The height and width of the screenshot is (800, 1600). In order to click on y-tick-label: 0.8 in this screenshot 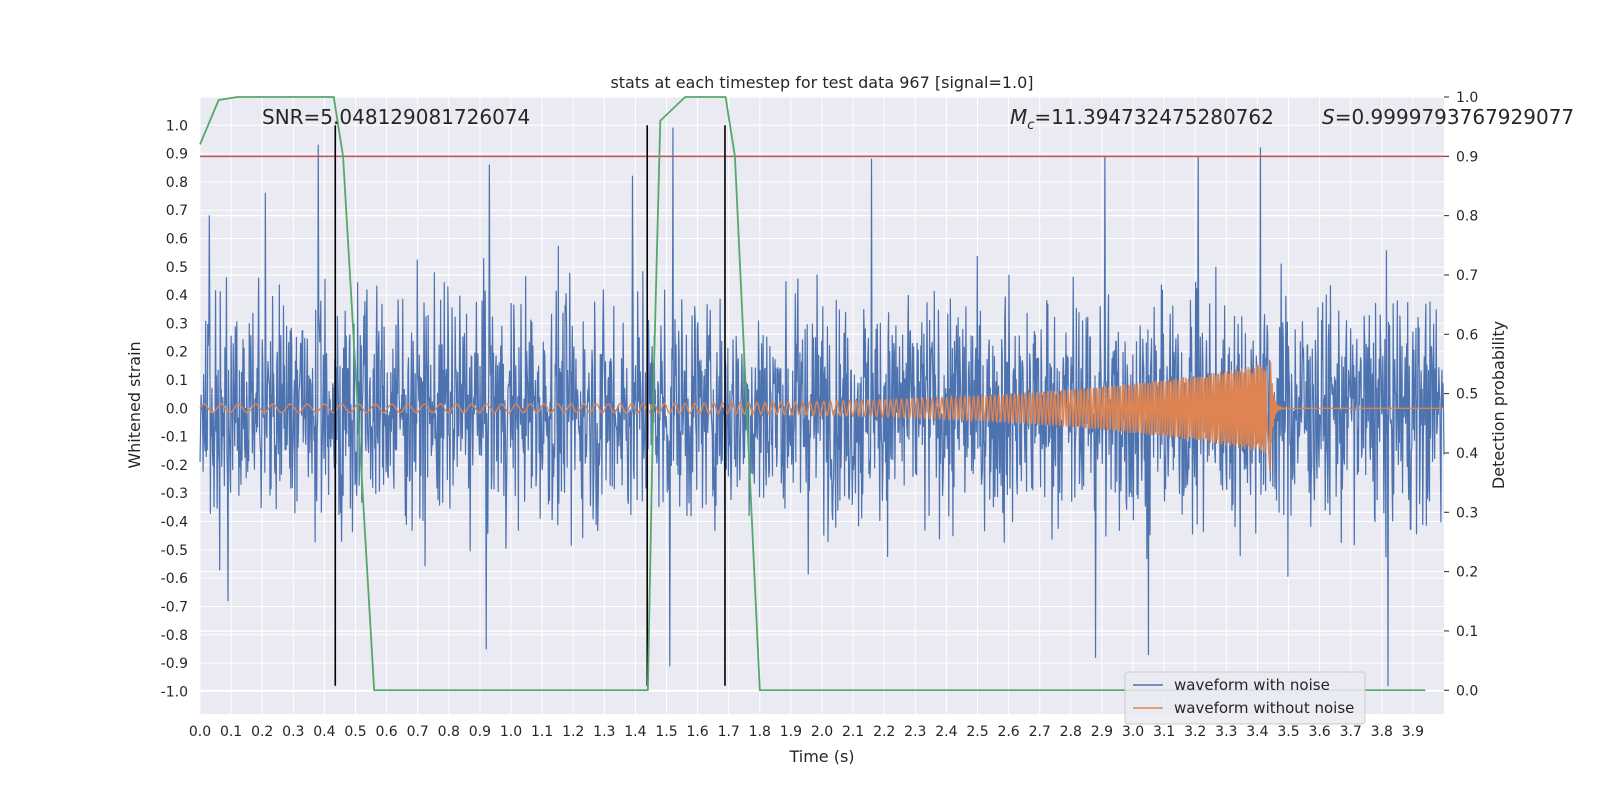, I will do `click(177, 183)`.